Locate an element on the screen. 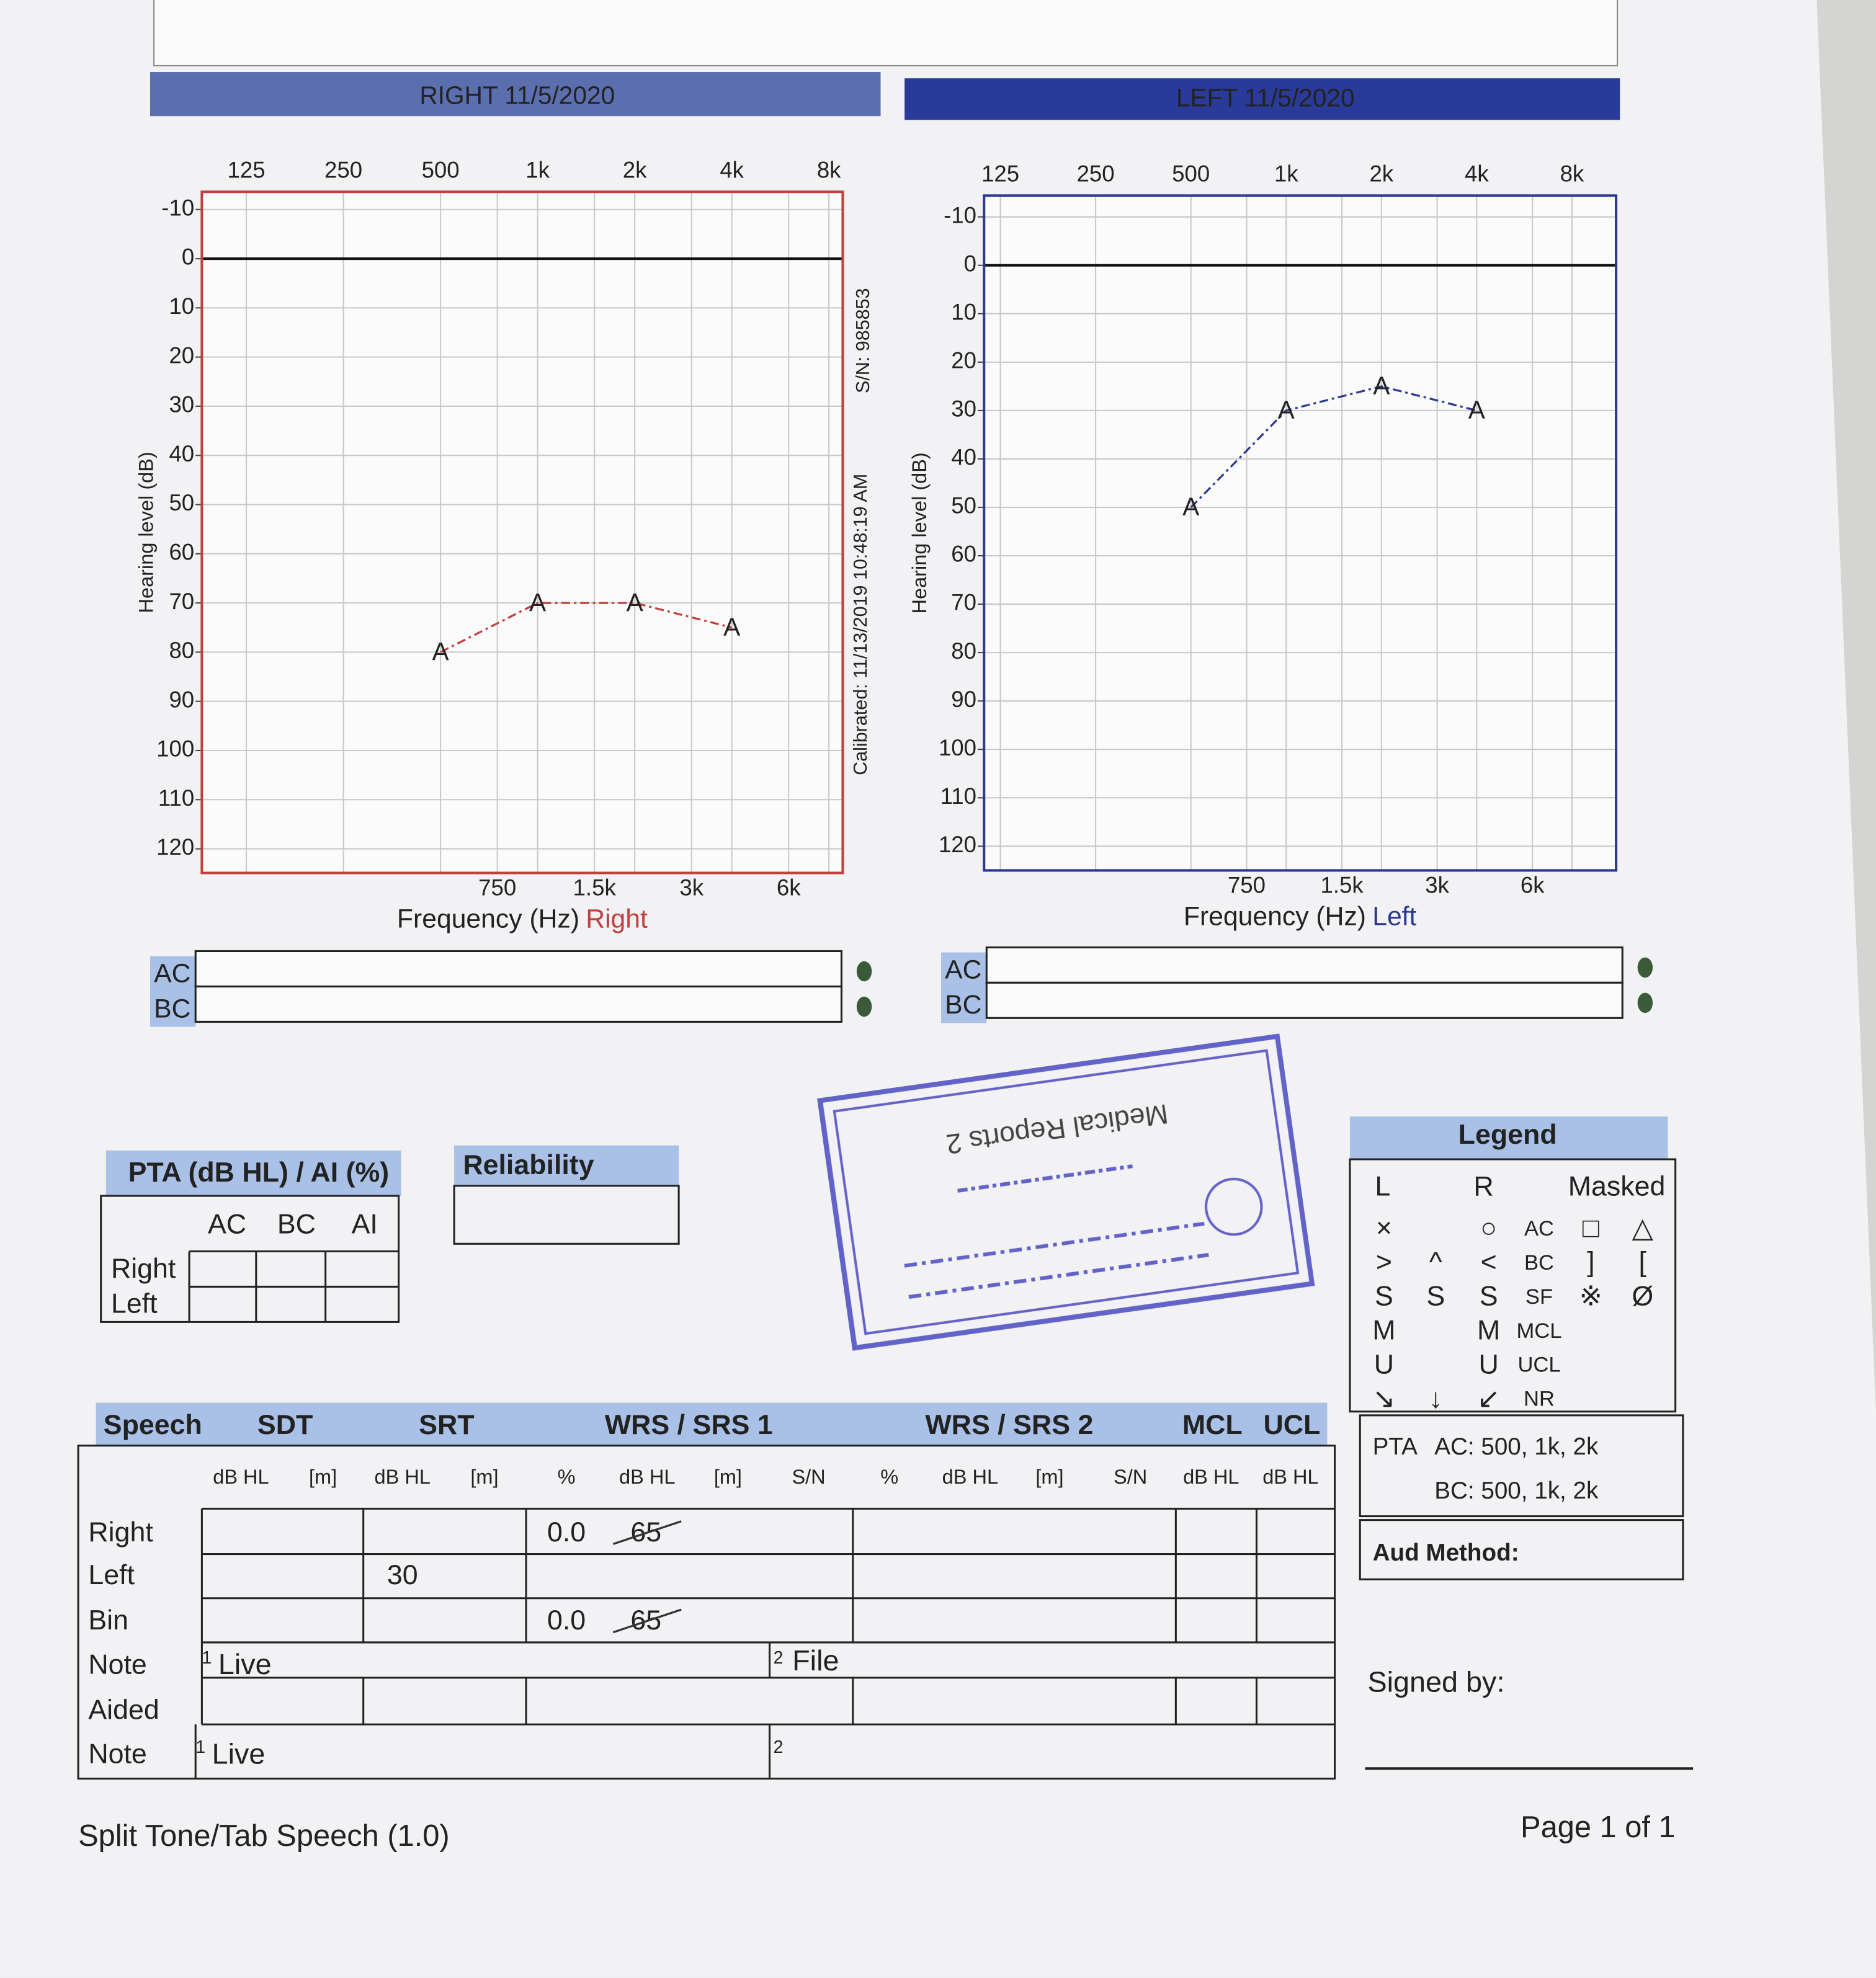 The width and height of the screenshot is (1876, 1978). legend-symbol: ↓ is located at coordinates (1435, 1398).